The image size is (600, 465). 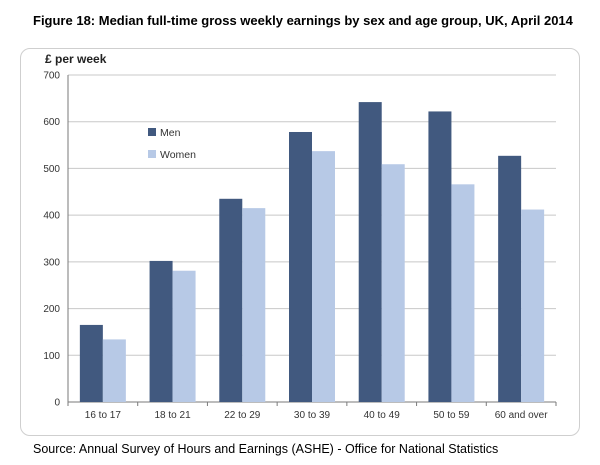 What do you see at coordinates (242, 415) in the screenshot?
I see `x-tick-label: 22 to 29` at bounding box center [242, 415].